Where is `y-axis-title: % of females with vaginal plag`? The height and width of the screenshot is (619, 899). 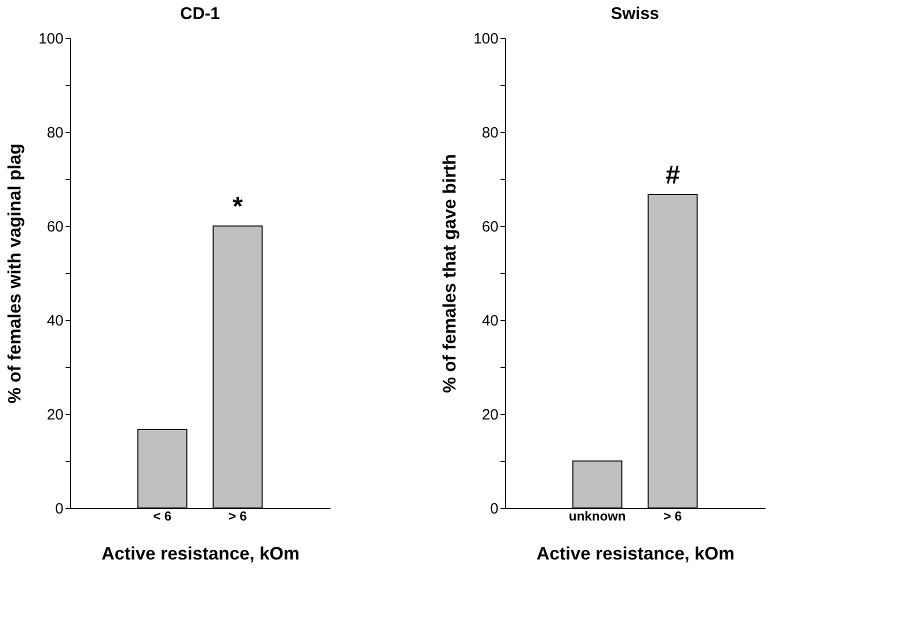
y-axis-title: % of females with vaginal plag is located at coordinates (14, 273).